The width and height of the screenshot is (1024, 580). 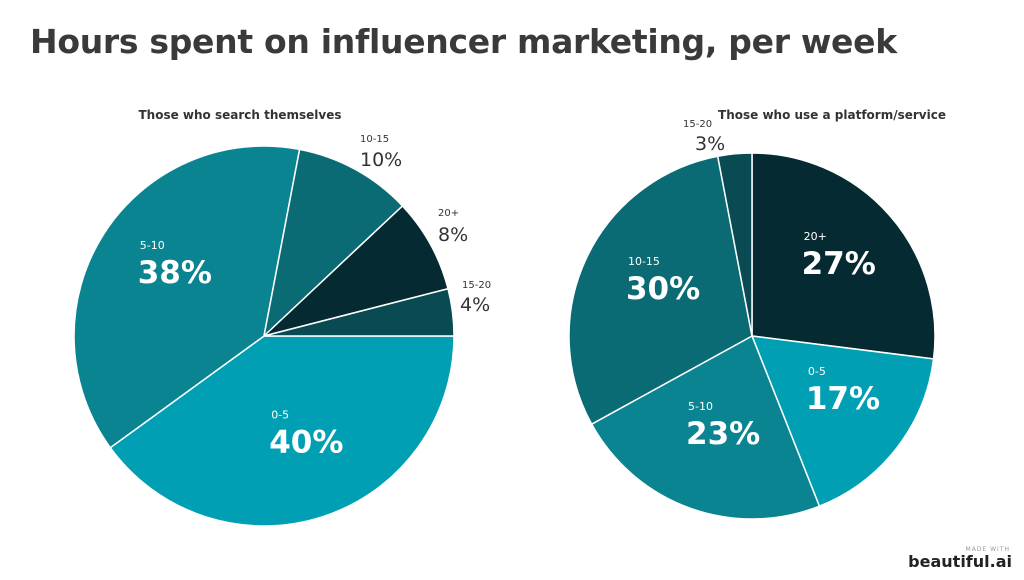 I want to click on slice-value-label: 30%, so click(x=663, y=289).